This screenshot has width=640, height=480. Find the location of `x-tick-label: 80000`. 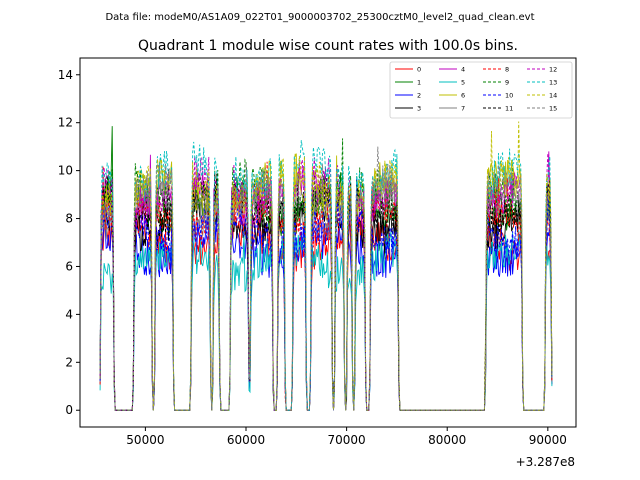

x-tick-label: 80000 is located at coordinates (447, 440).